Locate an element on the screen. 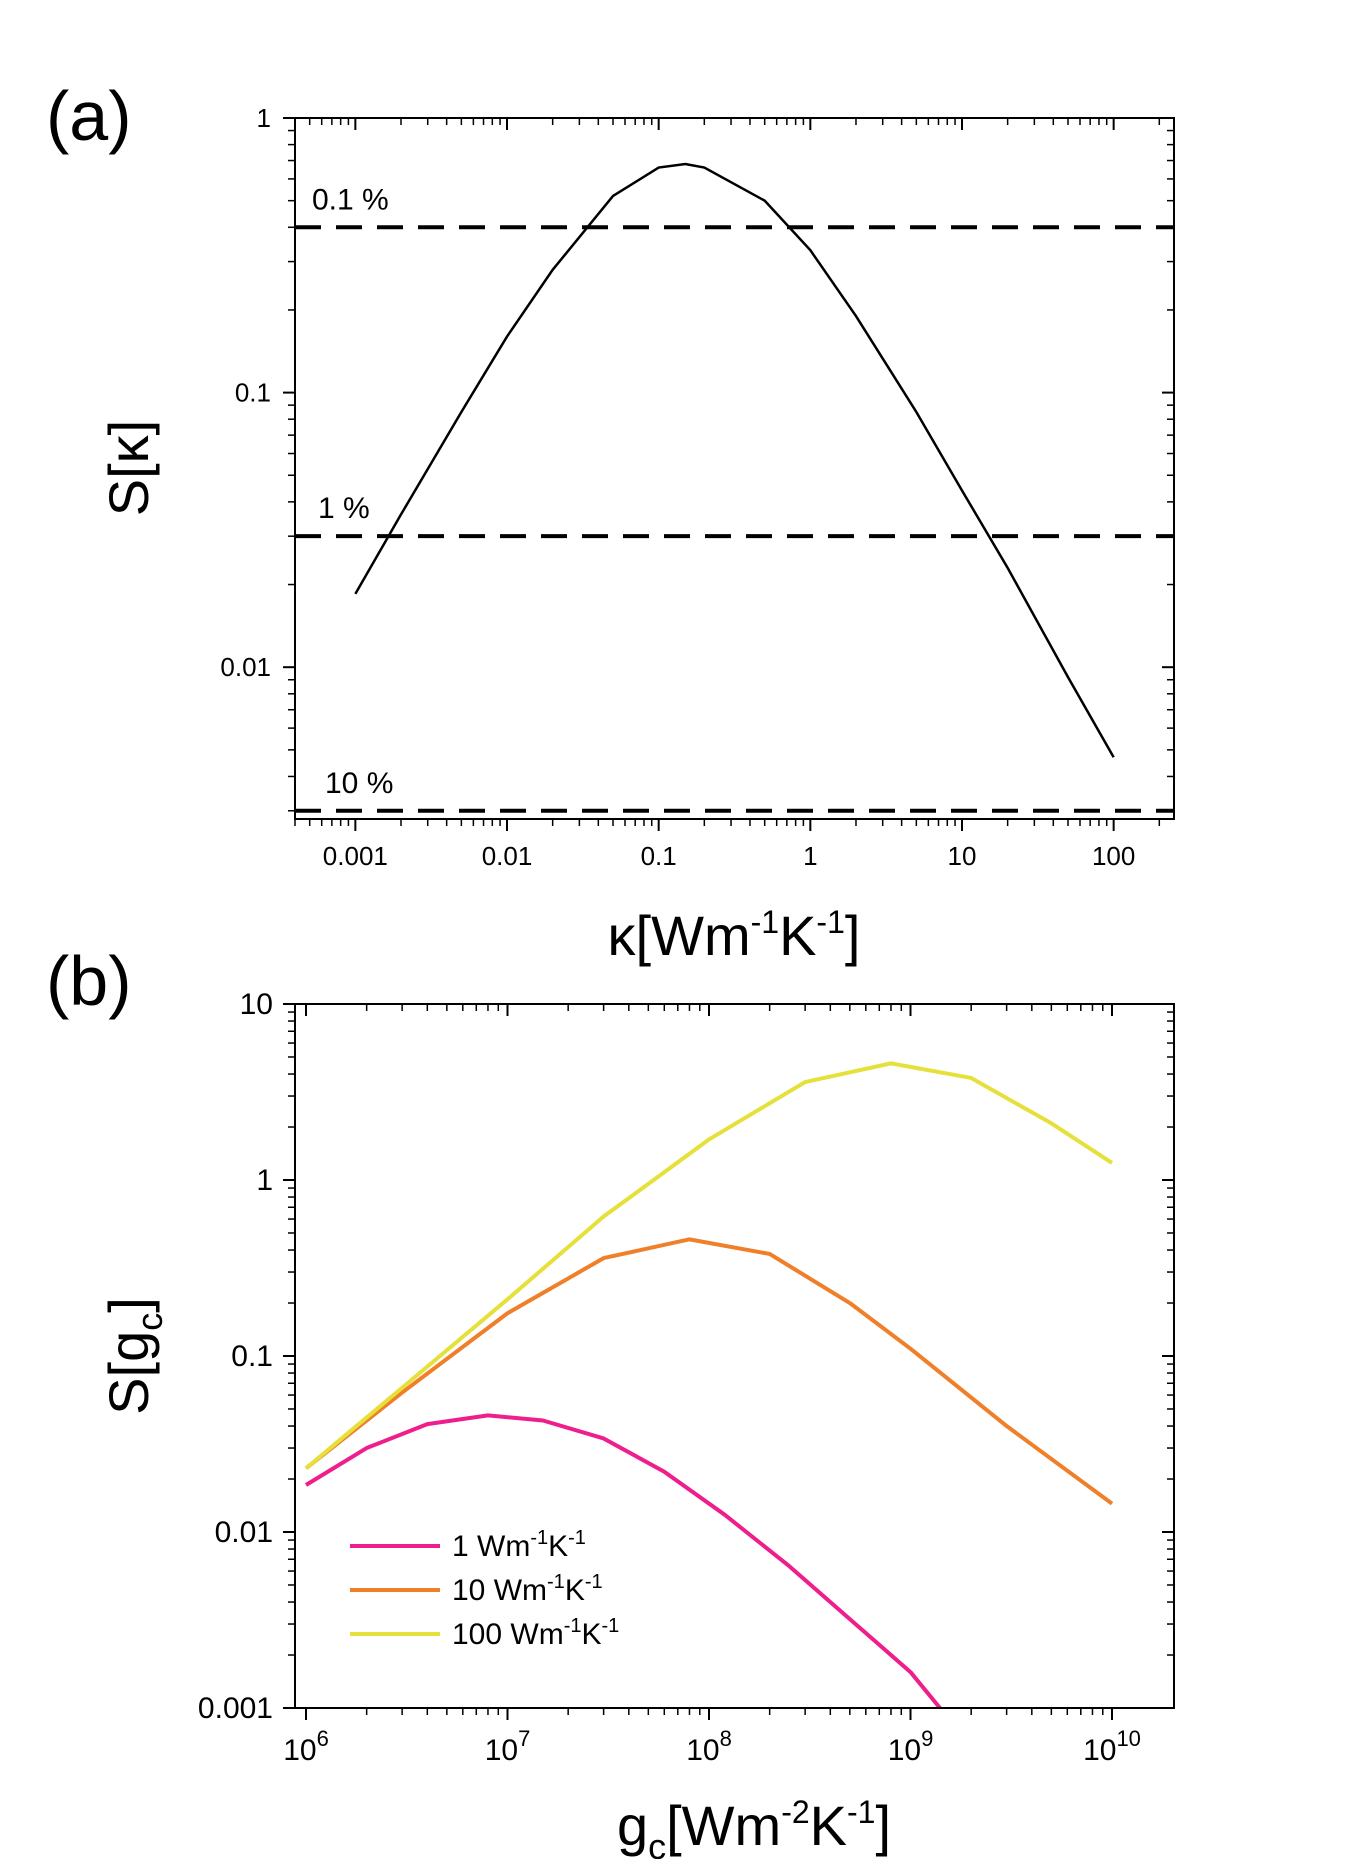 The width and height of the screenshot is (1346, 1859). y-tick-label-a: 1 is located at coordinates (264, 118).